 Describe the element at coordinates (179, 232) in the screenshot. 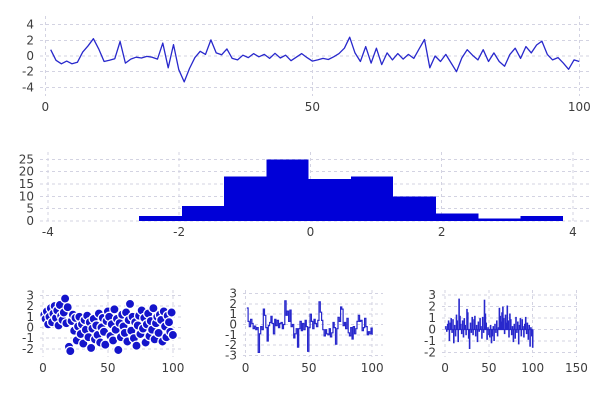

I see `x-tick-label: -2` at that location.